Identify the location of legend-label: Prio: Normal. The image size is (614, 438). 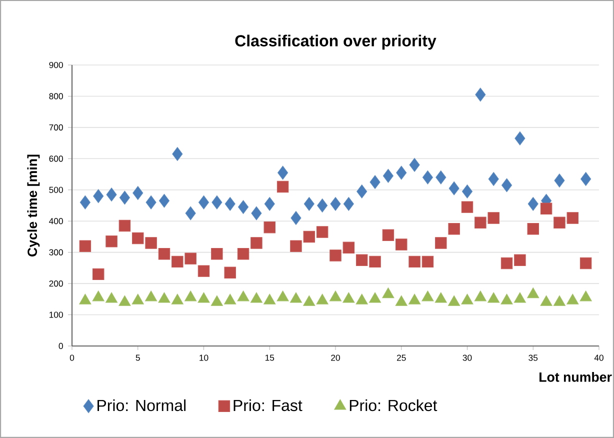
(142, 405).